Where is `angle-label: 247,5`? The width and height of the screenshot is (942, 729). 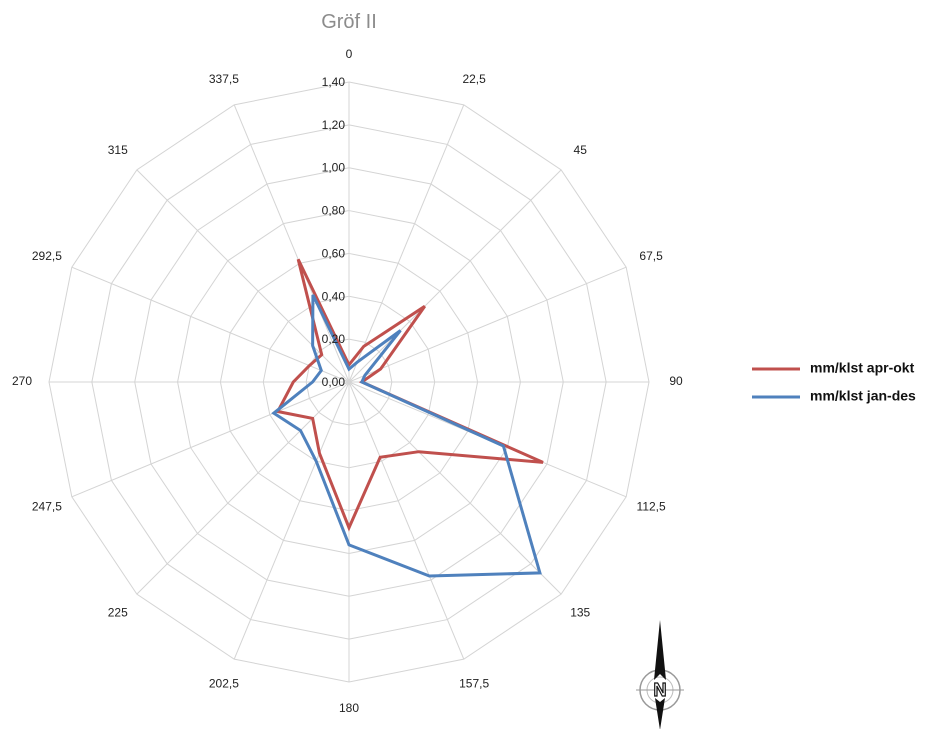
angle-label: 247,5 is located at coordinates (47, 506).